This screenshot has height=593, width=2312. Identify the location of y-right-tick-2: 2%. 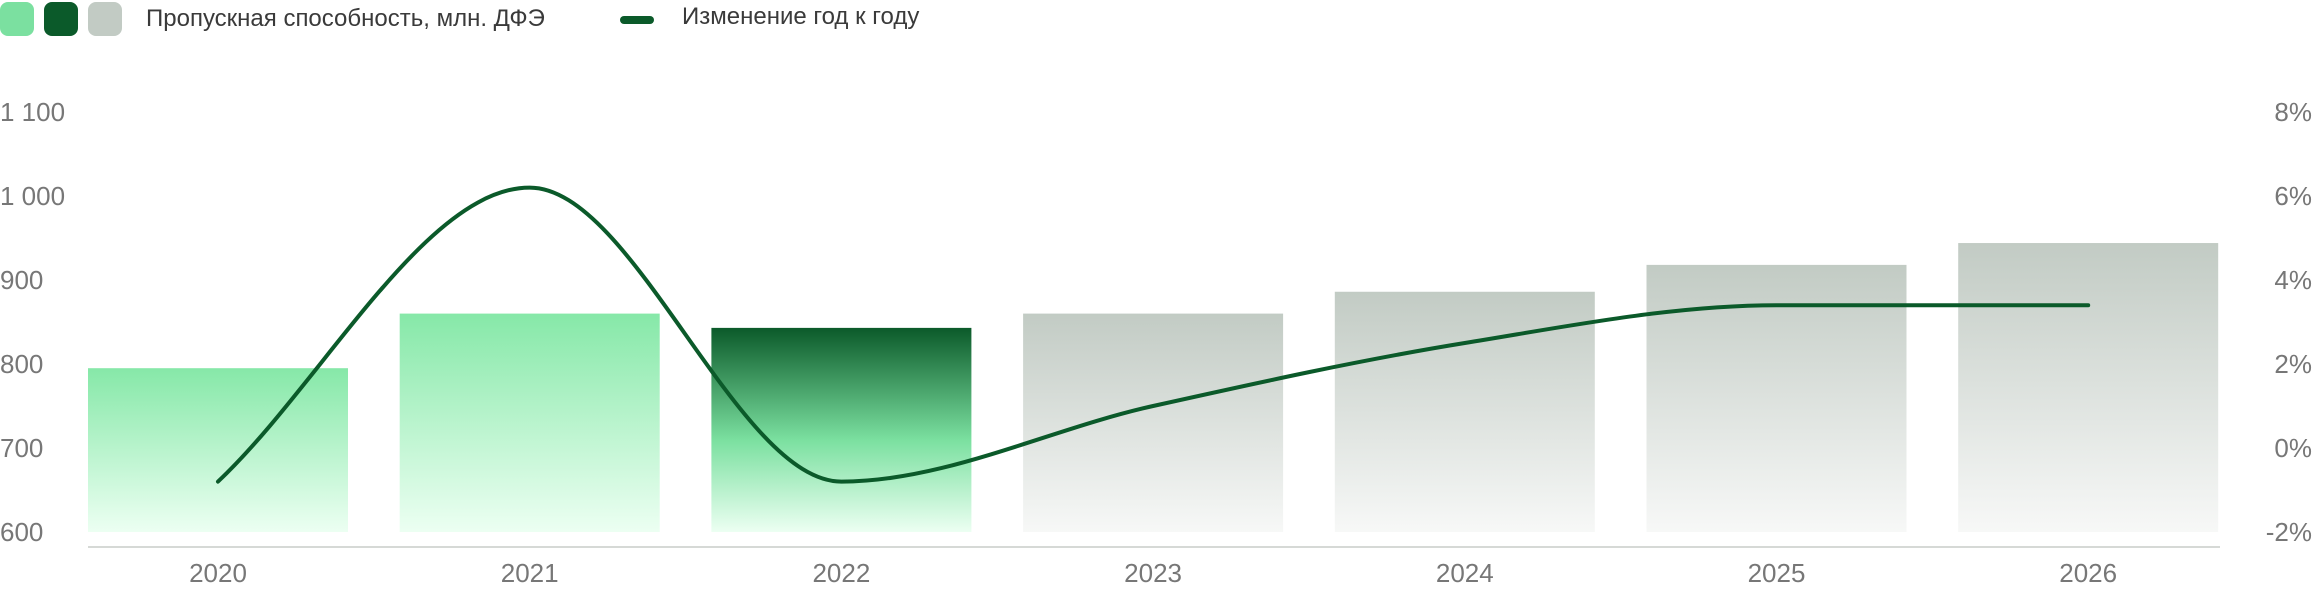
(2293, 364).